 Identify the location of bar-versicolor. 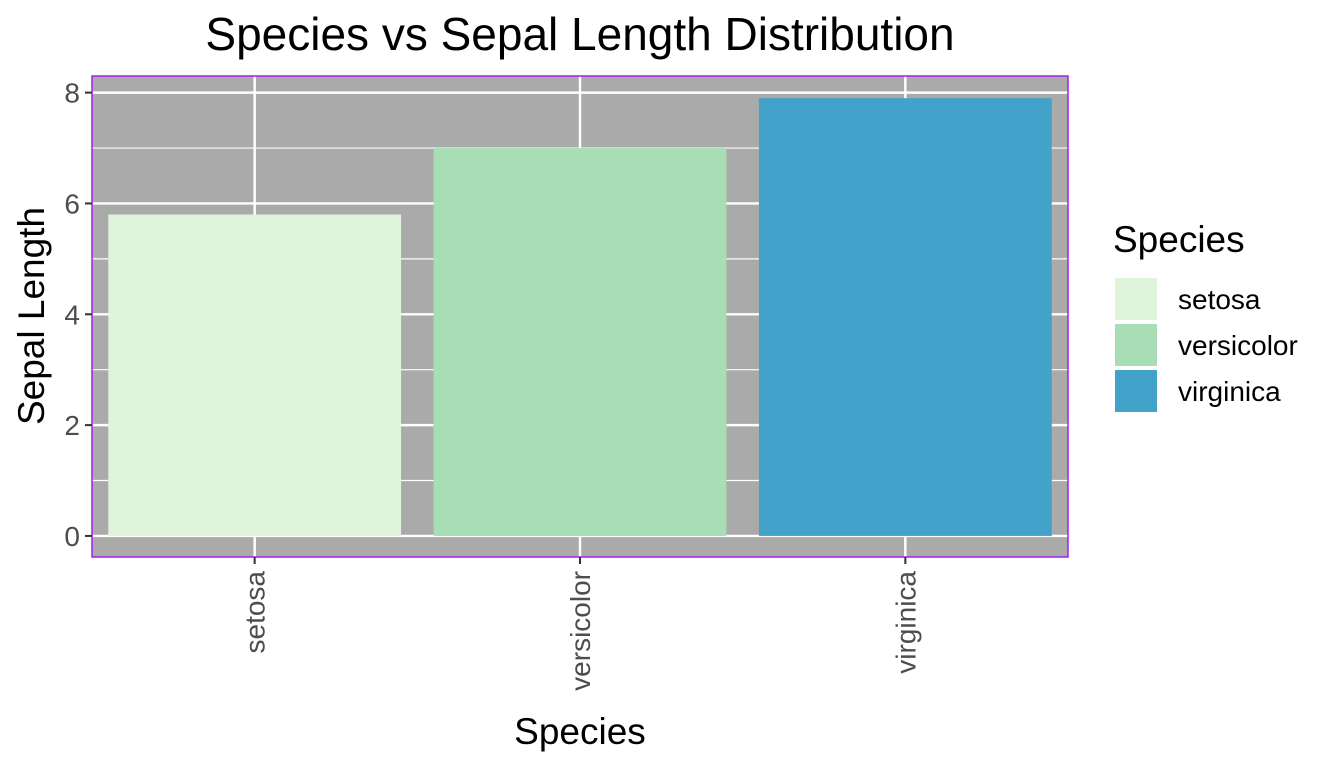
(580, 342).